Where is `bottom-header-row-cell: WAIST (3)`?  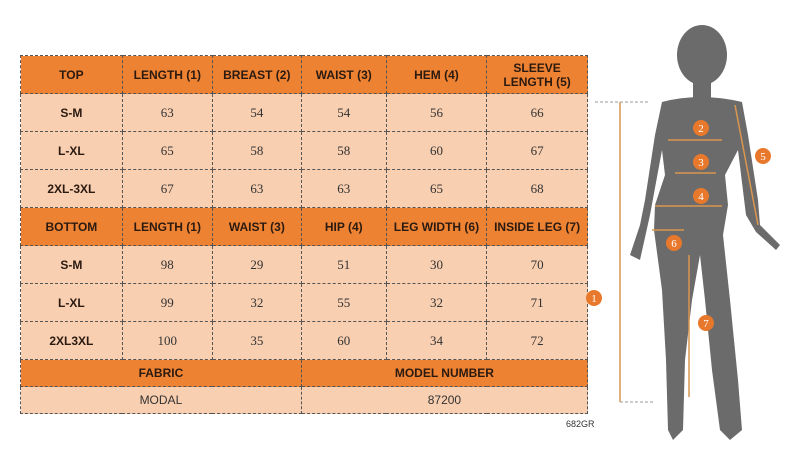 bottom-header-row-cell: WAIST (3) is located at coordinates (256, 226).